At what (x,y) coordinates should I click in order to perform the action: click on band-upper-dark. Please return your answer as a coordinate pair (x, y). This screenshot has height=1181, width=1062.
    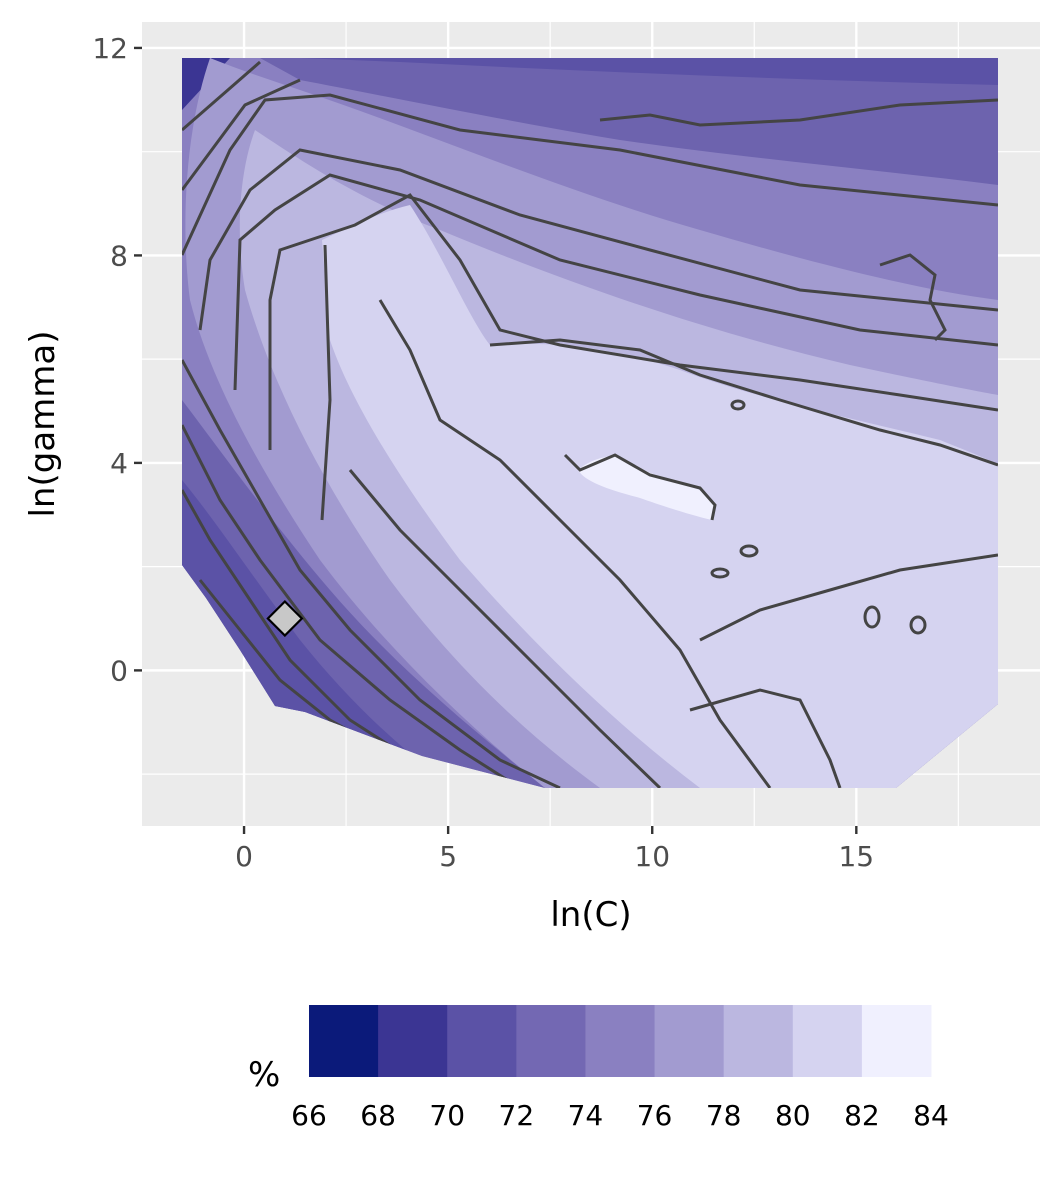
    Looking at the image, I should click on (629, 121).